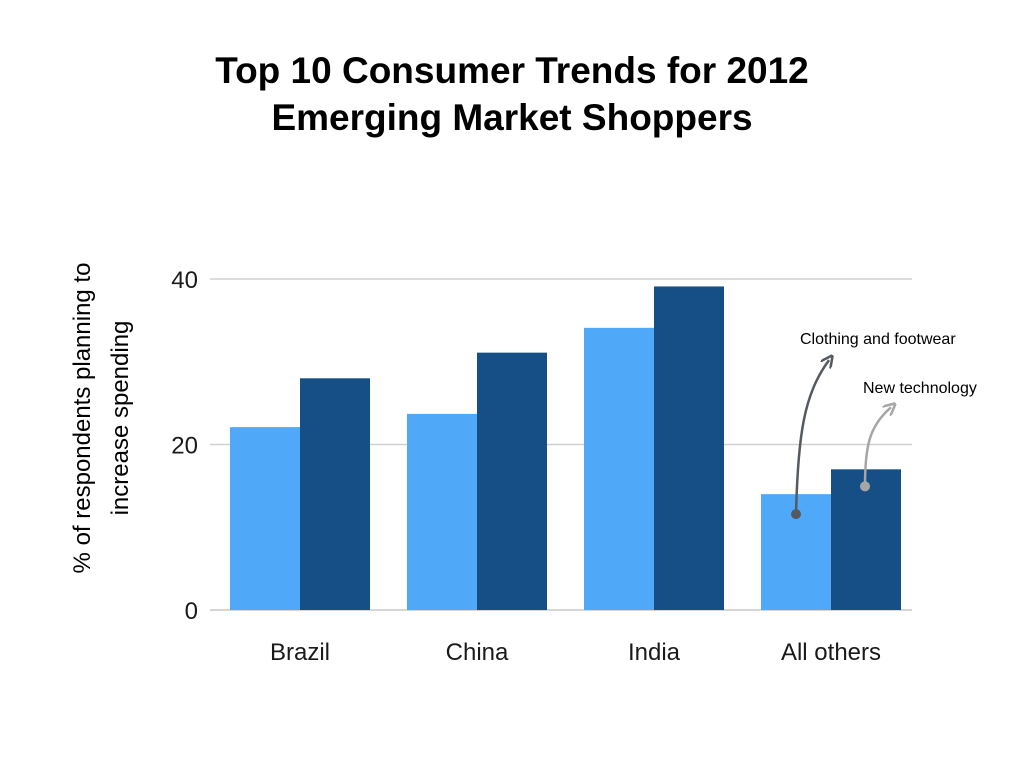 The height and width of the screenshot is (768, 1024). Describe the element at coordinates (120, 418) in the screenshot. I see `y-axis-label-line-2: increase spending` at that location.